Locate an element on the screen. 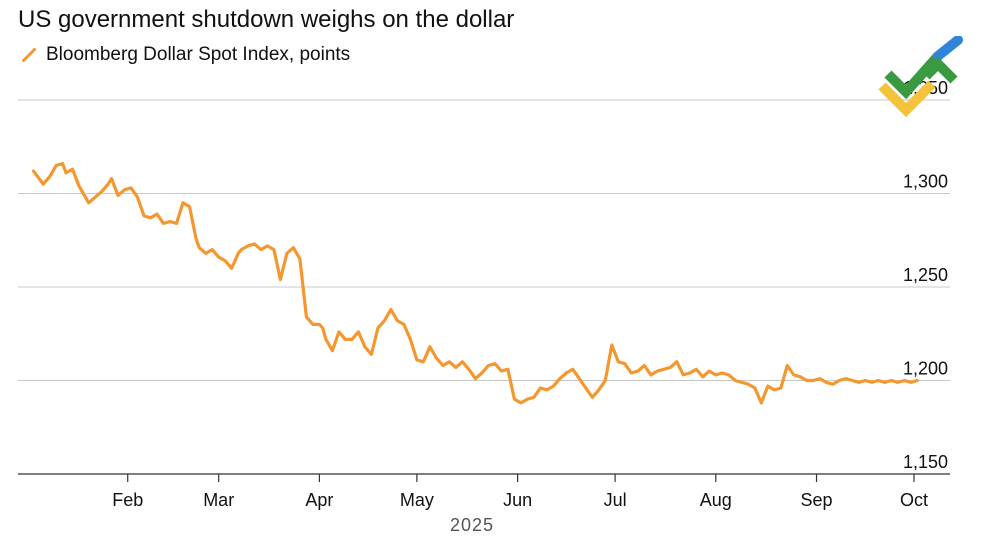 This screenshot has height=545, width=1000. legend: Bloomberg Dollar Spot Index, points is located at coordinates (186, 55).